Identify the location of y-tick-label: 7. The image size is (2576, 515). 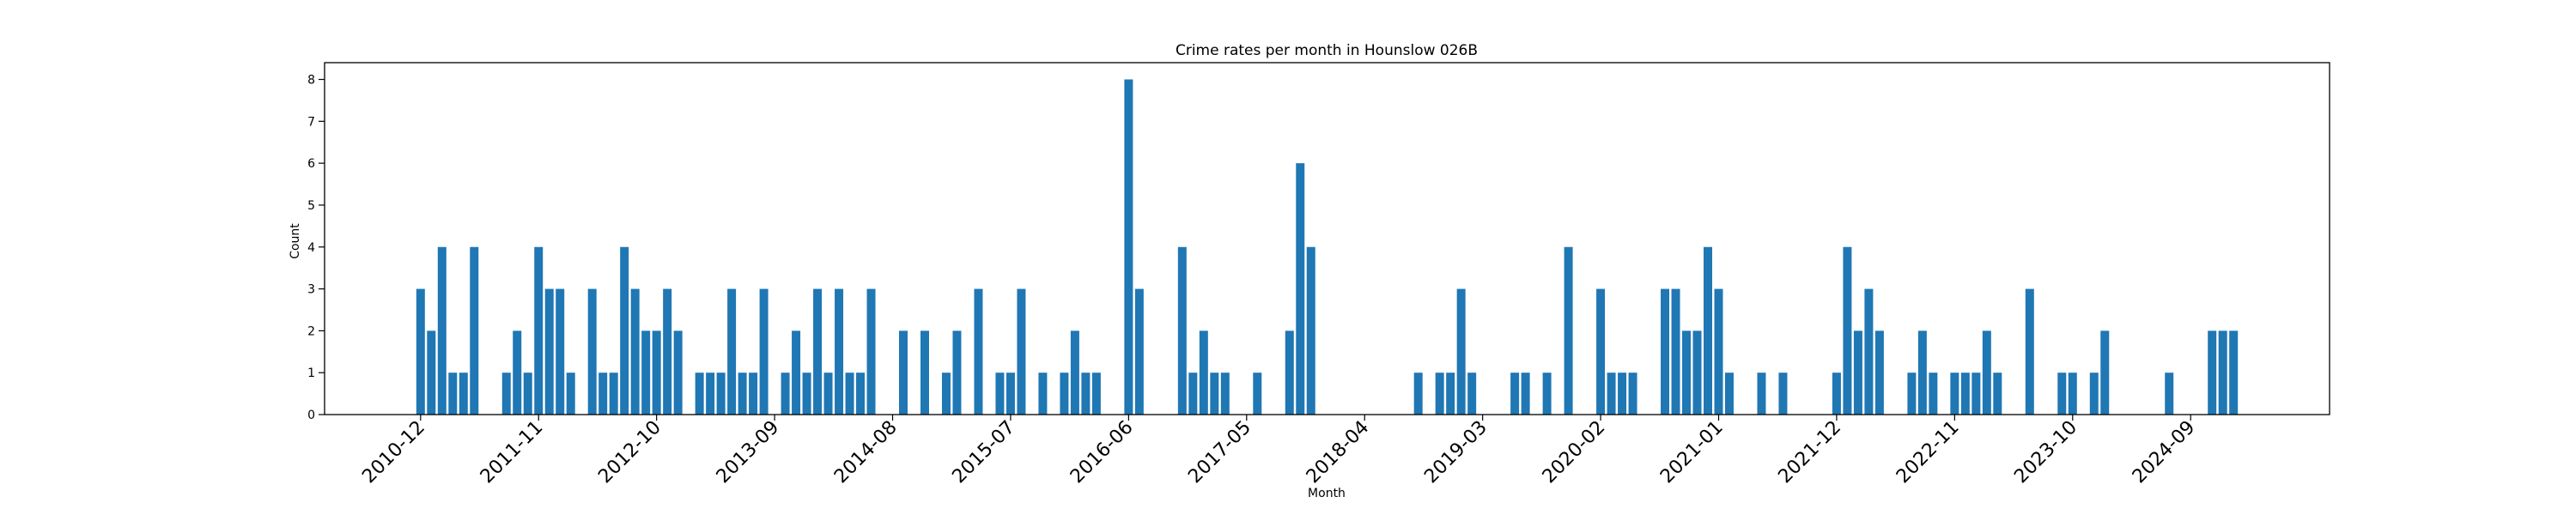
(311, 122).